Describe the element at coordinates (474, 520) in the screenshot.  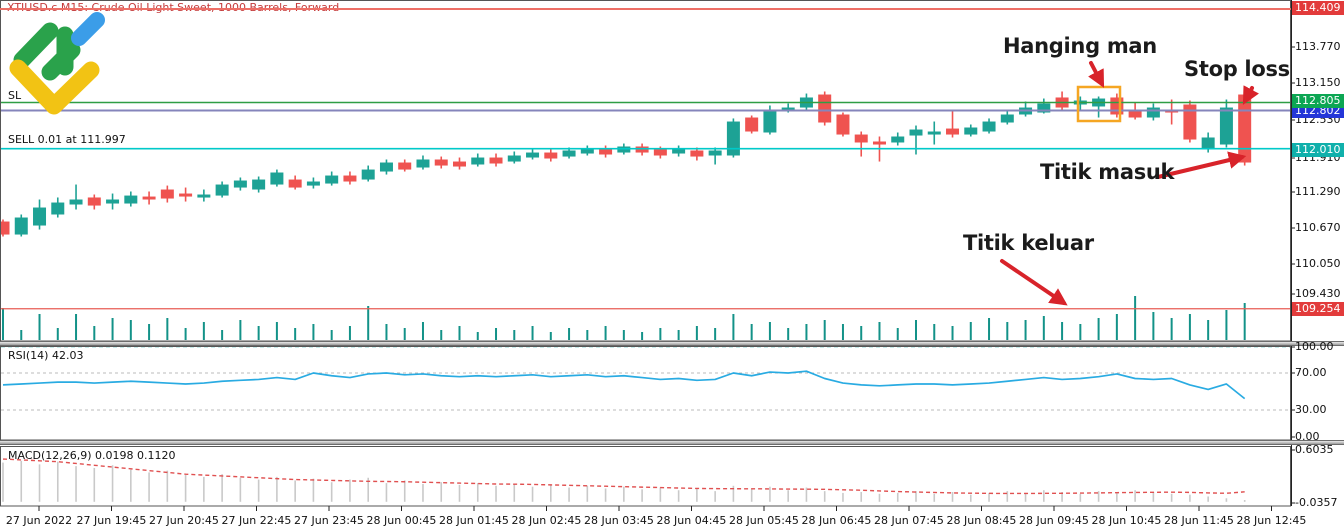
I see `time-axis-label: 28 Jun 01:45` at that location.